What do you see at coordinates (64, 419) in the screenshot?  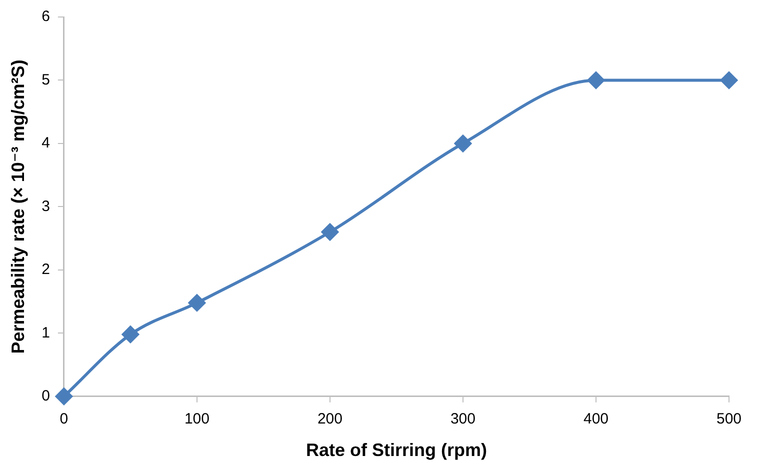 I see `x-tick-label: 0` at bounding box center [64, 419].